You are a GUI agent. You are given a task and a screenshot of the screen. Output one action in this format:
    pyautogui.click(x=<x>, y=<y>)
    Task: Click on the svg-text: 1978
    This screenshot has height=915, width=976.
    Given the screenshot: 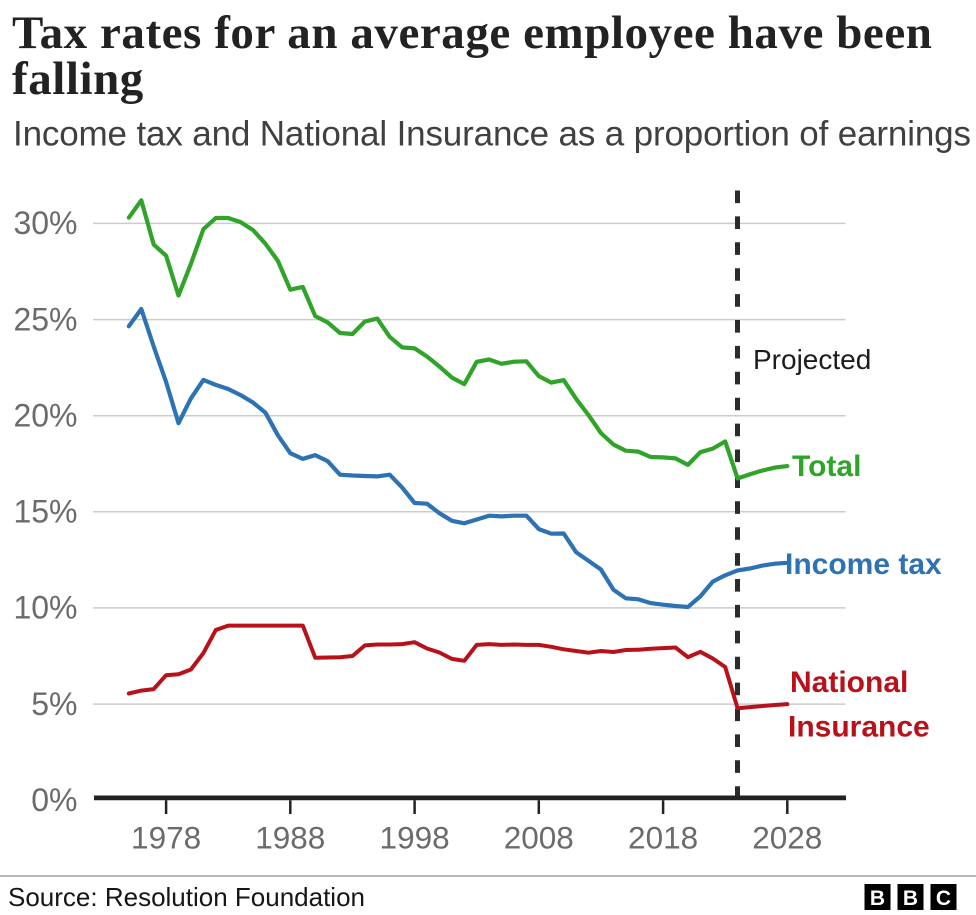 What is the action you would take?
    pyautogui.click(x=166, y=838)
    